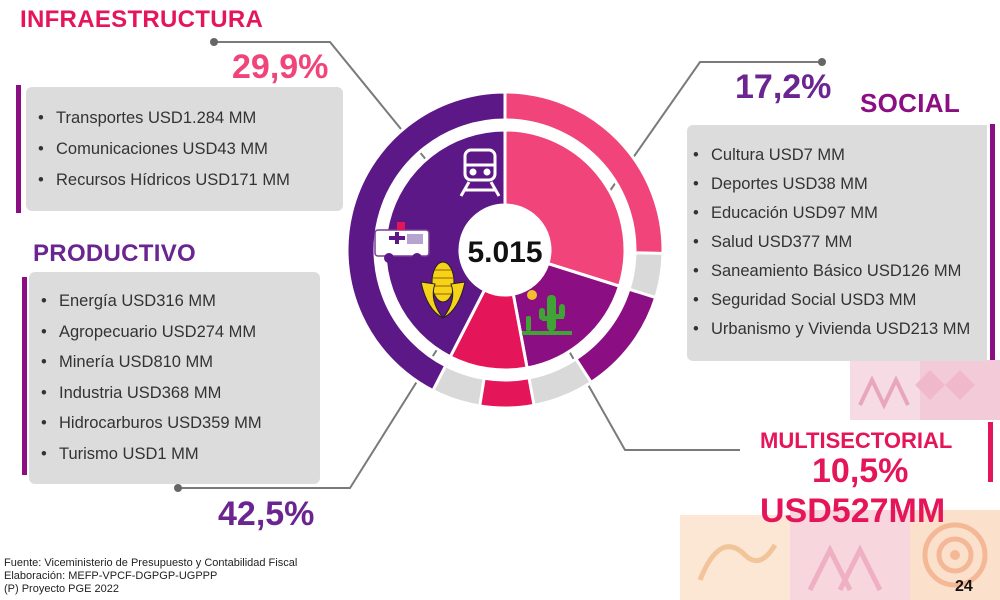 Image resolution: width=1000 pixels, height=600 pixels. What do you see at coordinates (834, 300) in the screenshot?
I see `list-item: Seguridad Social USD3 MM` at bounding box center [834, 300].